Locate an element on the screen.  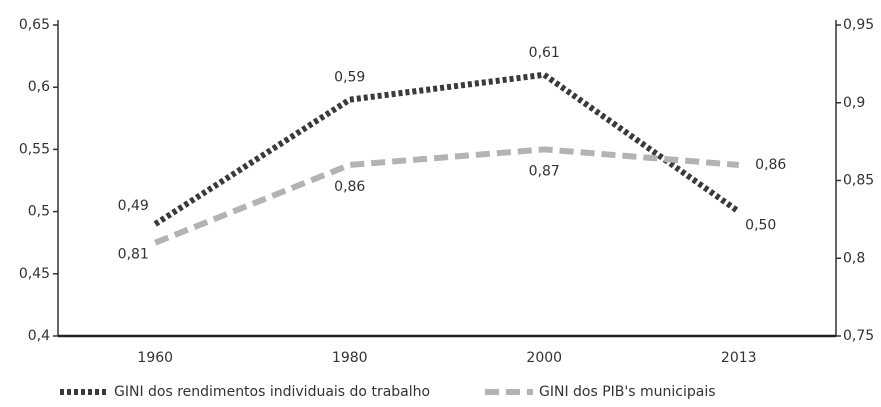
data-label: 0,61 is located at coordinates (544, 53).